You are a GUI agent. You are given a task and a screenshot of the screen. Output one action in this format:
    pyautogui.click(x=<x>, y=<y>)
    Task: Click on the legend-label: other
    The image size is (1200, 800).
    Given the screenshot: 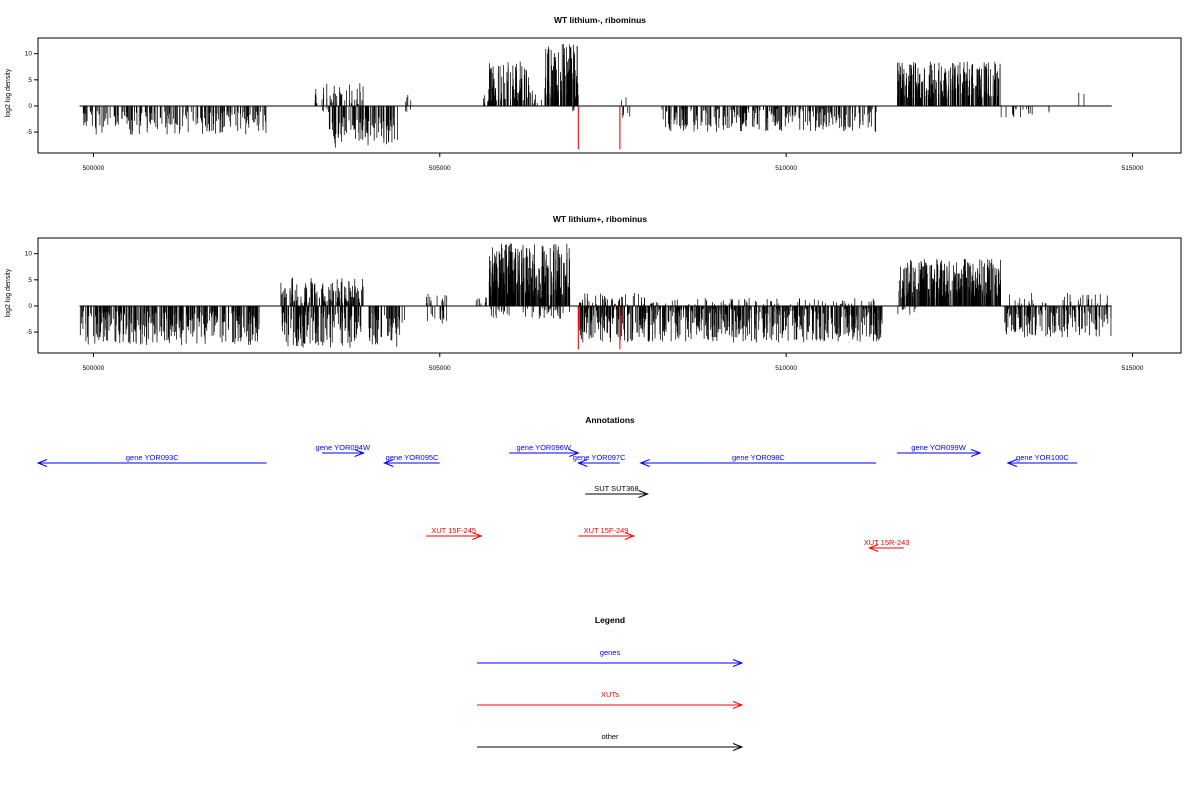 What is the action you would take?
    pyautogui.click(x=610, y=736)
    